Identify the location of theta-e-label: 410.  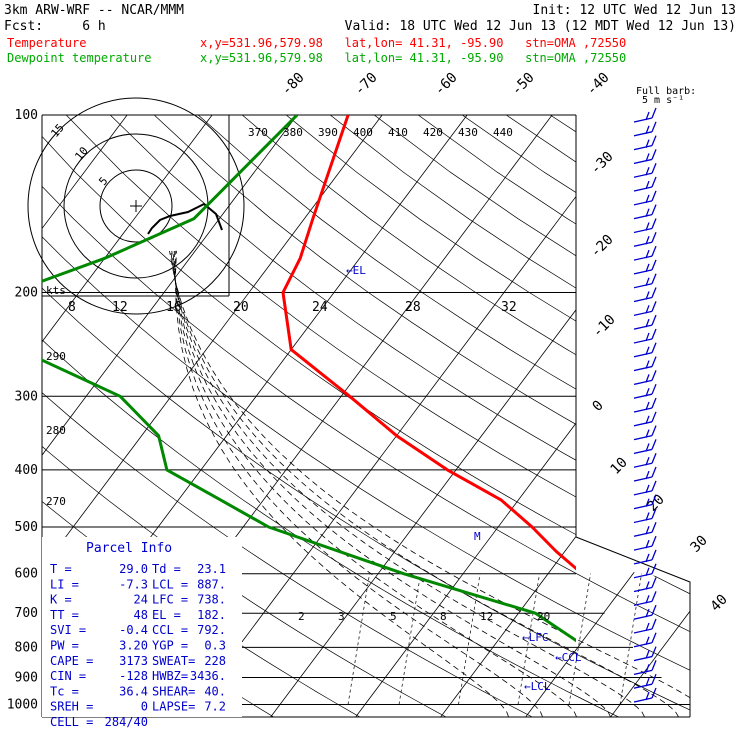
(398, 132).